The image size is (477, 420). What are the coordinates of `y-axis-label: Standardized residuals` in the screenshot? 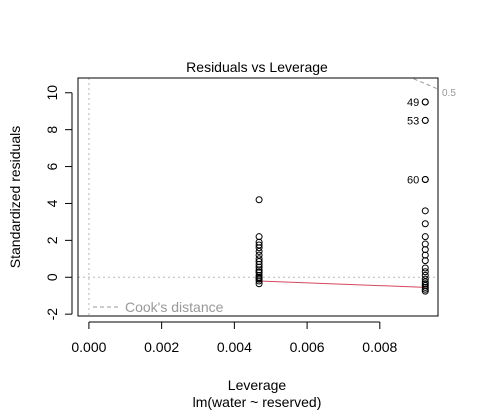 It's located at (15, 197).